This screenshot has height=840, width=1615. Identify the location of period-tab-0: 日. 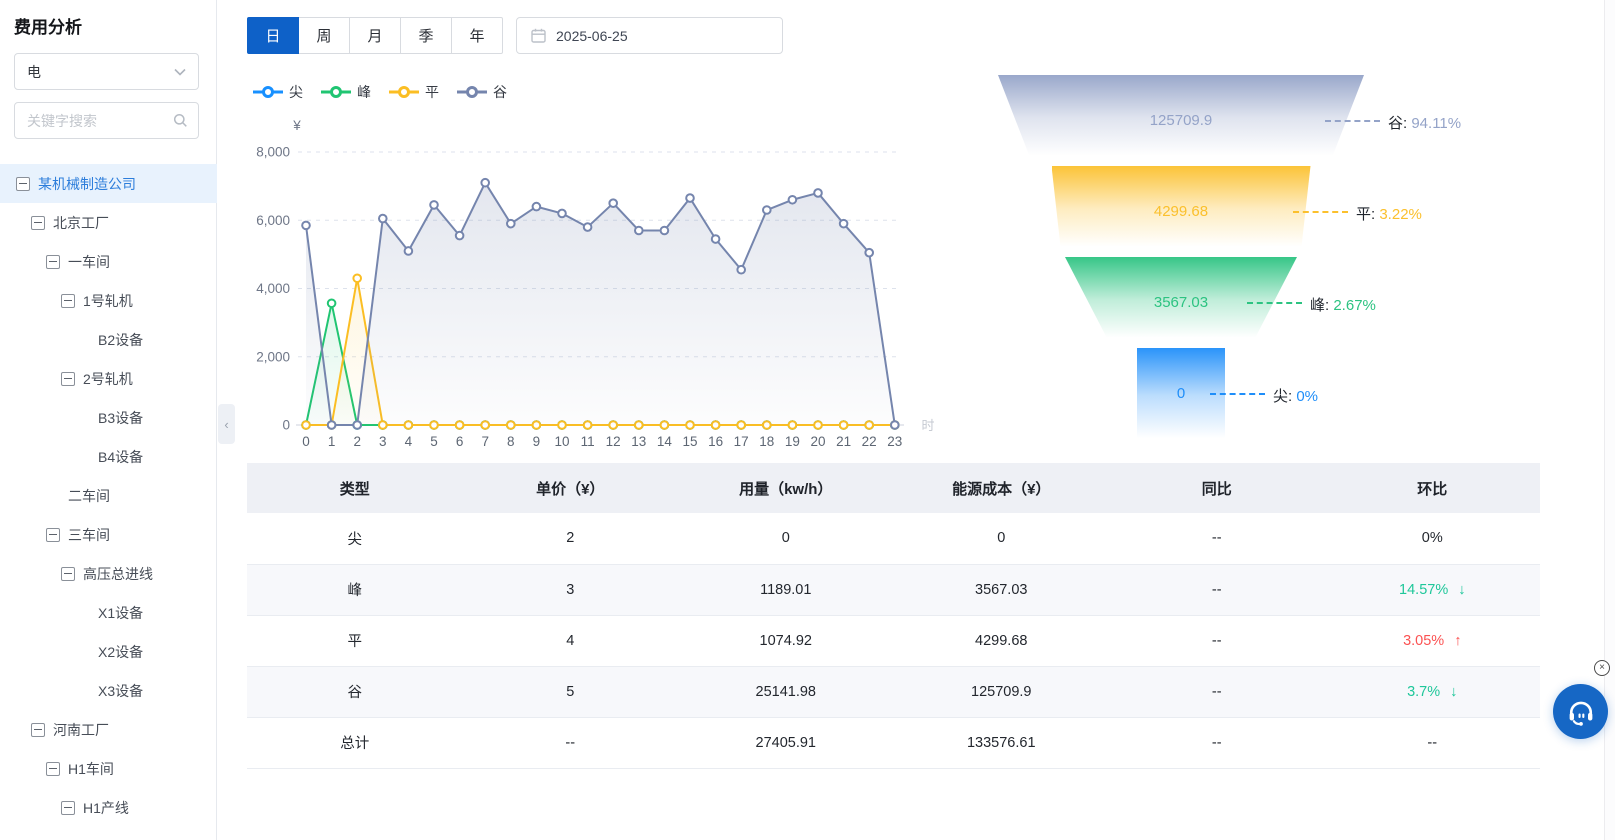
(273, 35).